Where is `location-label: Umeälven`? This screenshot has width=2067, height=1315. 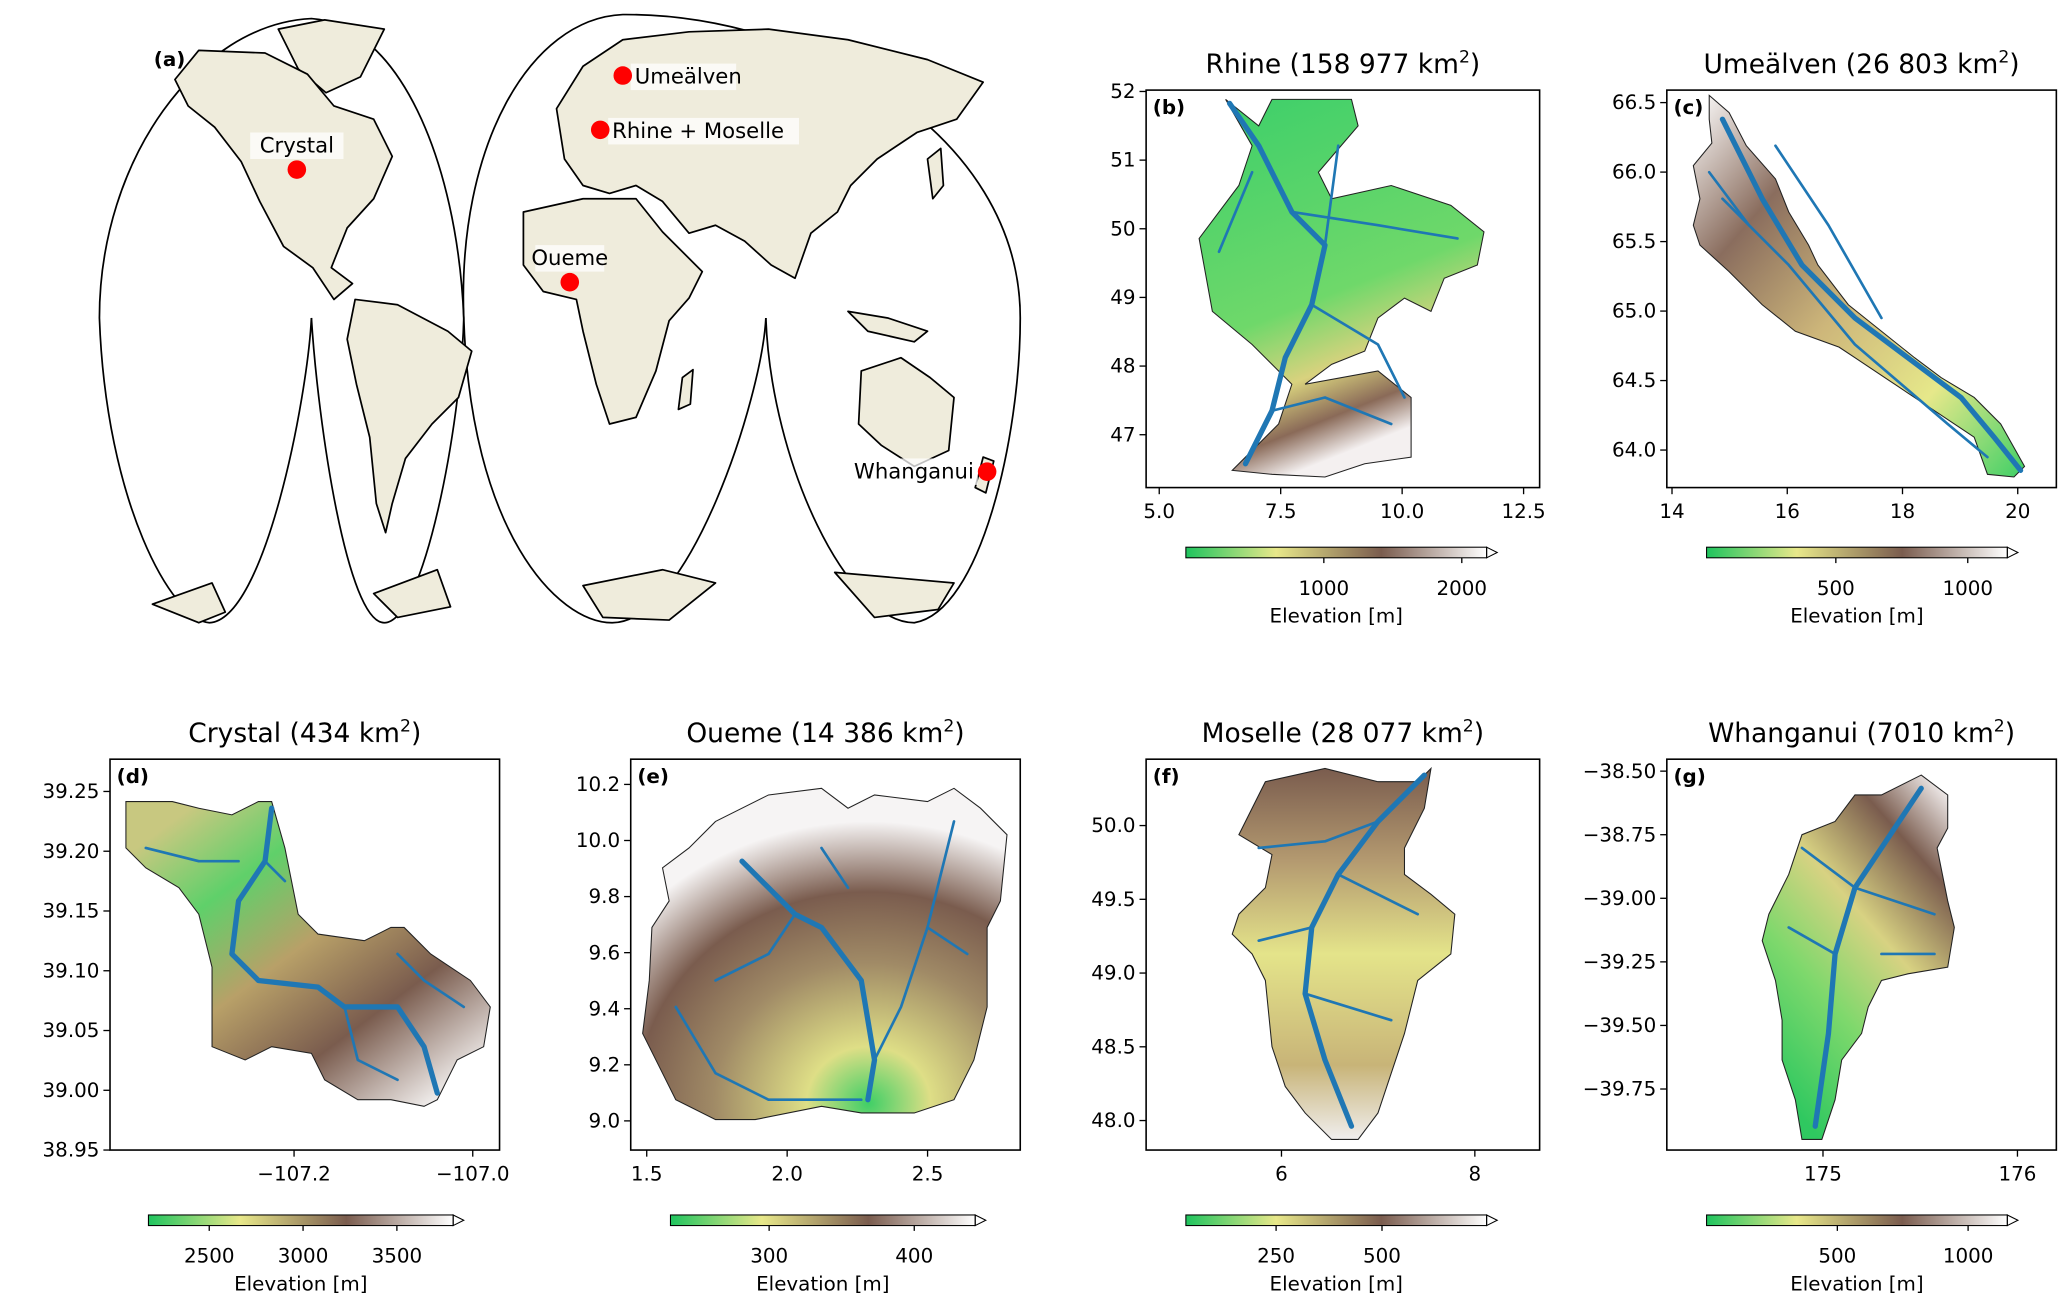
location-label: Umeälven is located at coordinates (688, 75).